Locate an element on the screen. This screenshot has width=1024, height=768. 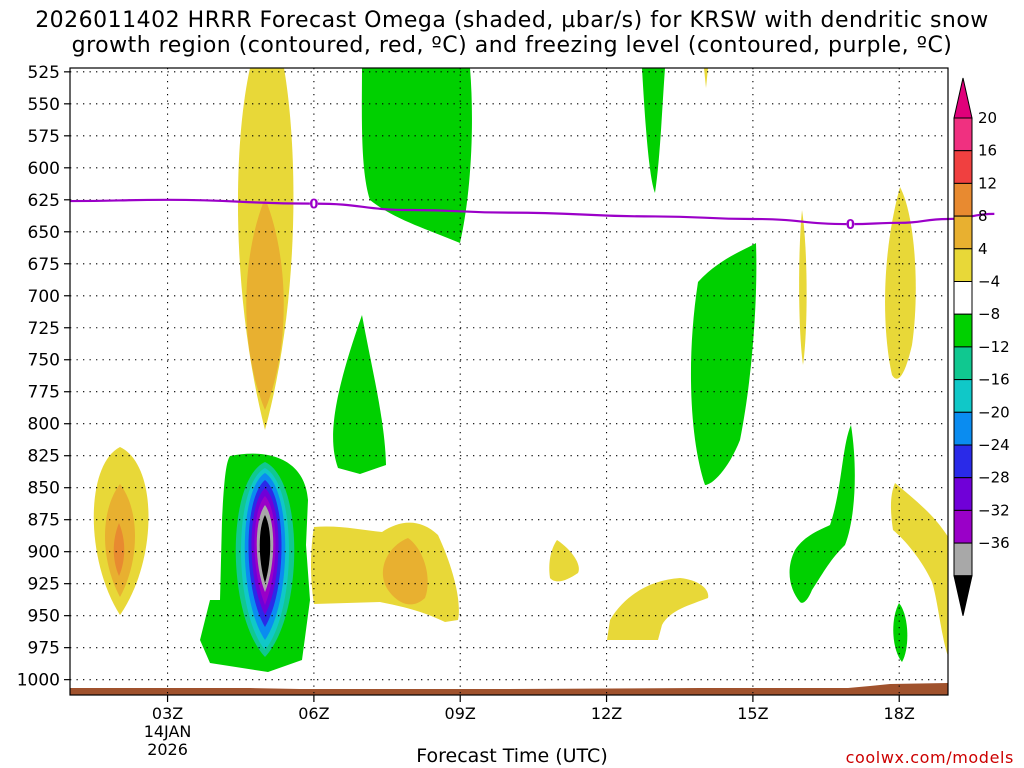
y-tick-label-775: 775 is located at coordinates (44, 393).